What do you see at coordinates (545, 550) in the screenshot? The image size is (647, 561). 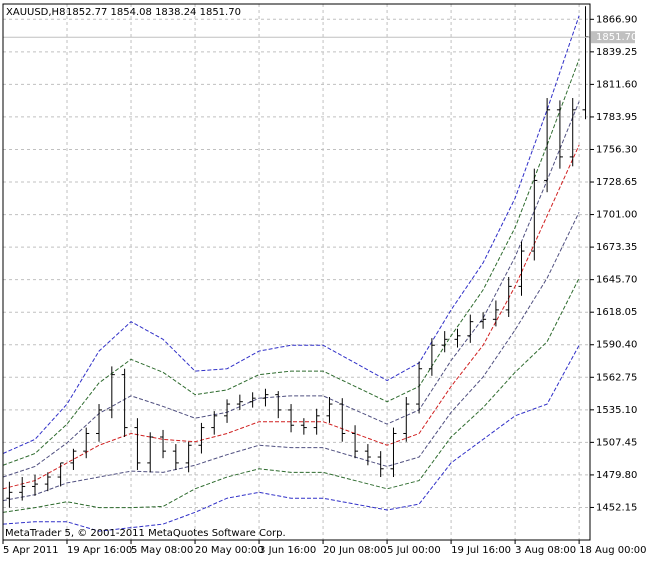 I see `x-tick-label: 3 Aug 08:00` at bounding box center [545, 550].